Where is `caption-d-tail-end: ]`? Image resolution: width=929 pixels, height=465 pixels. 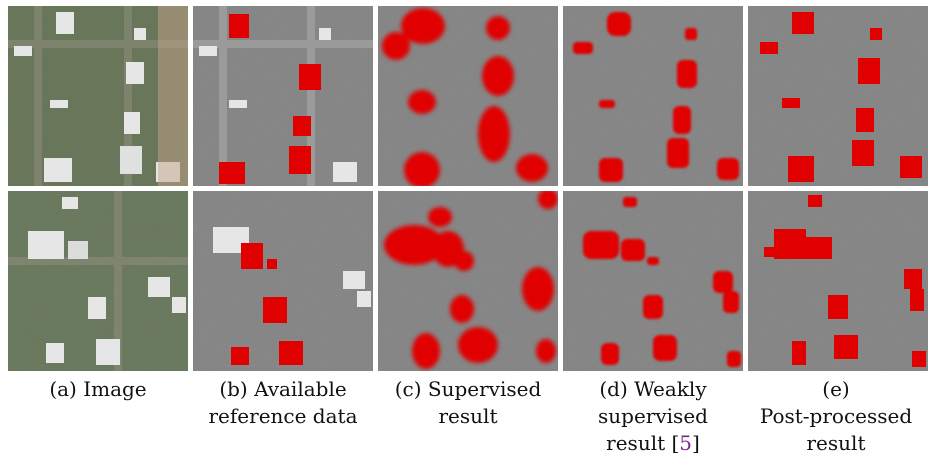 caption-d-tail-end: ] is located at coordinates (696, 443).